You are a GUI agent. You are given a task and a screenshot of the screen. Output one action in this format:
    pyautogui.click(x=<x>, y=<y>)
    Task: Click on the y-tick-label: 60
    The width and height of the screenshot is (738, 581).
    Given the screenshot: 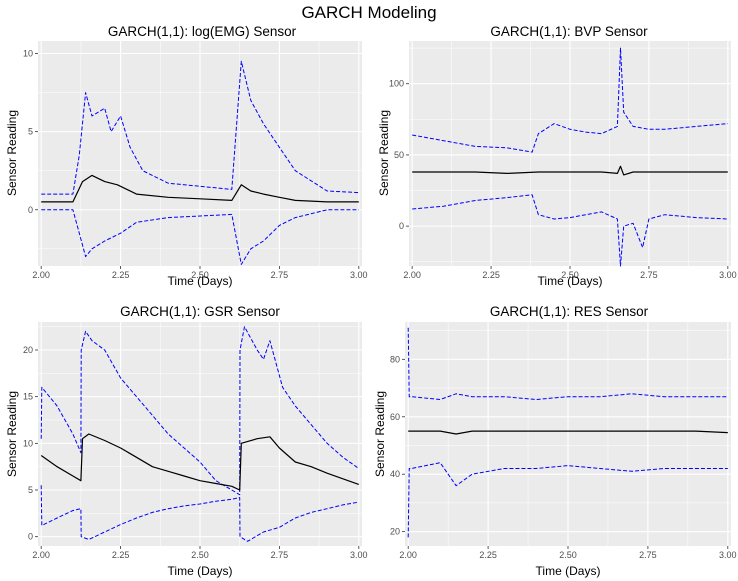 What is the action you would take?
    pyautogui.click(x=395, y=417)
    